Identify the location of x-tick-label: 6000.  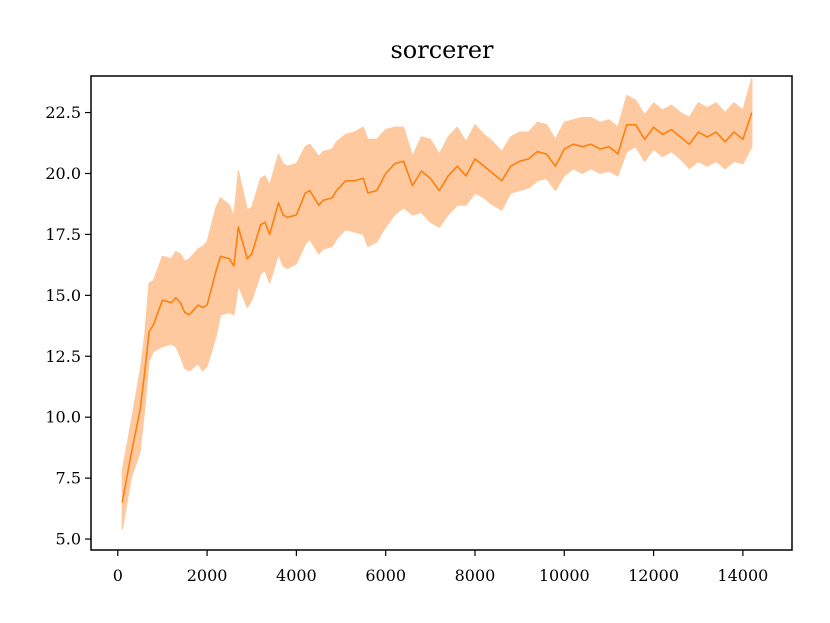
(385, 575).